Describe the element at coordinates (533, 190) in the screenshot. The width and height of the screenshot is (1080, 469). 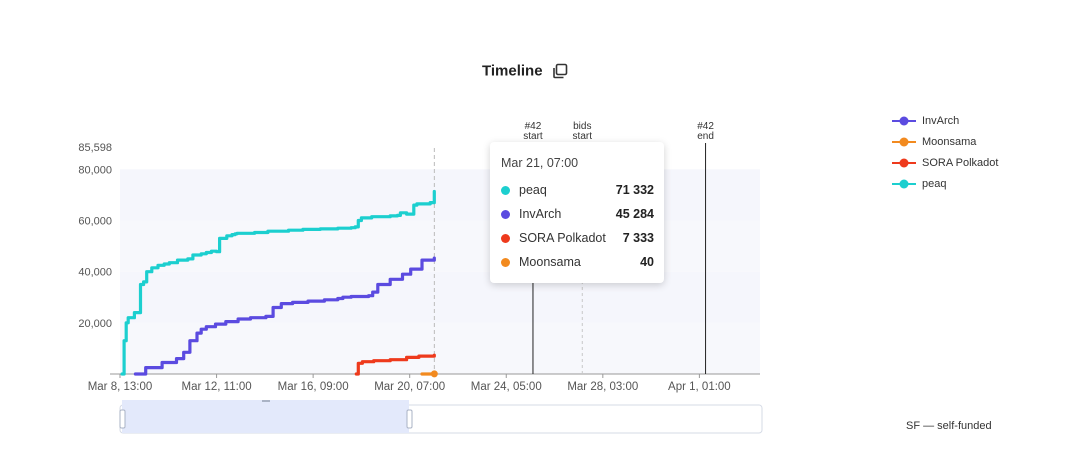
I see `tooltip-name-peaq: peaq` at that location.